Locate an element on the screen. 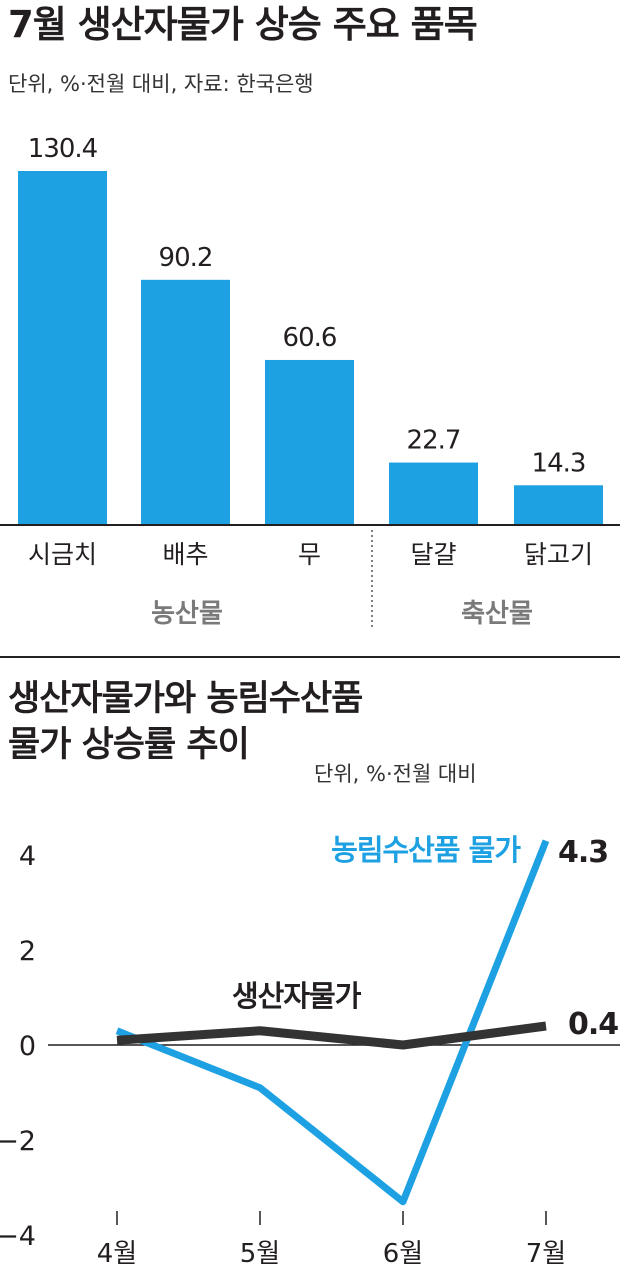 This screenshot has height=1271, width=620. x-tick-label: 7월 is located at coordinates (546, 1254).